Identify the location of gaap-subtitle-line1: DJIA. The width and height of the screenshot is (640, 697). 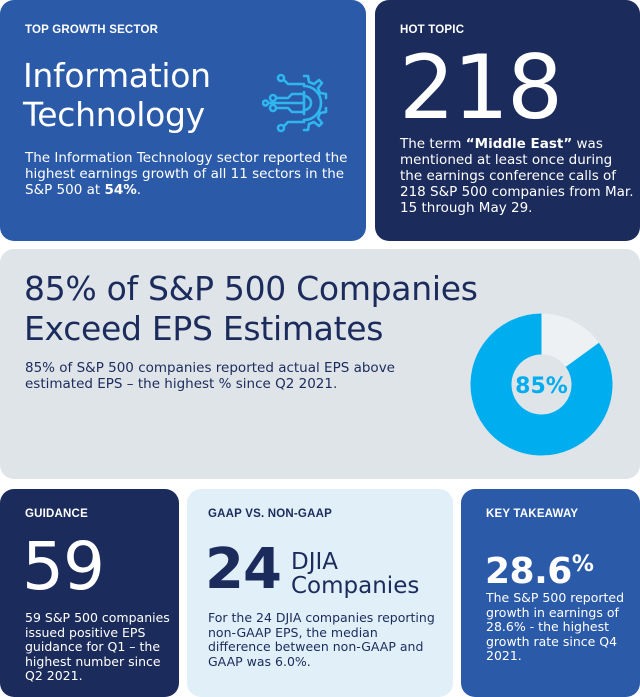
(315, 562).